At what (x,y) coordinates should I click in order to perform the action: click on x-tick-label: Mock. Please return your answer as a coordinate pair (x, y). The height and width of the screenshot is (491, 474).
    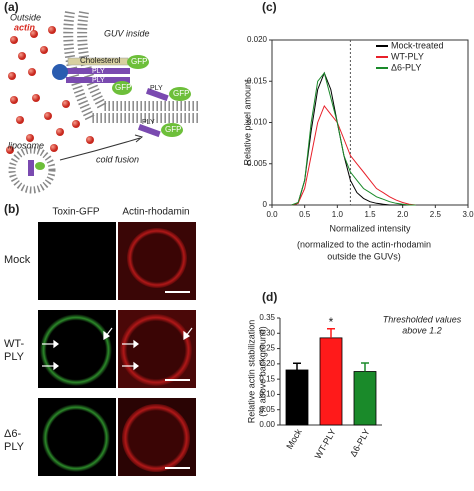
    Looking at the image, I should click on (294, 439).